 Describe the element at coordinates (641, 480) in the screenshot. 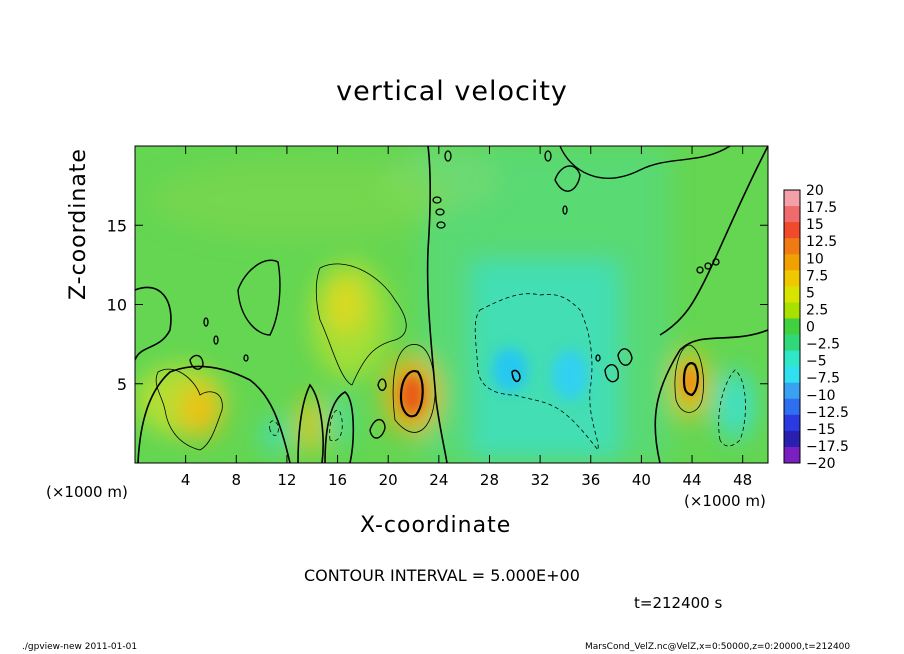

I see `x-tick-label: 40` at that location.